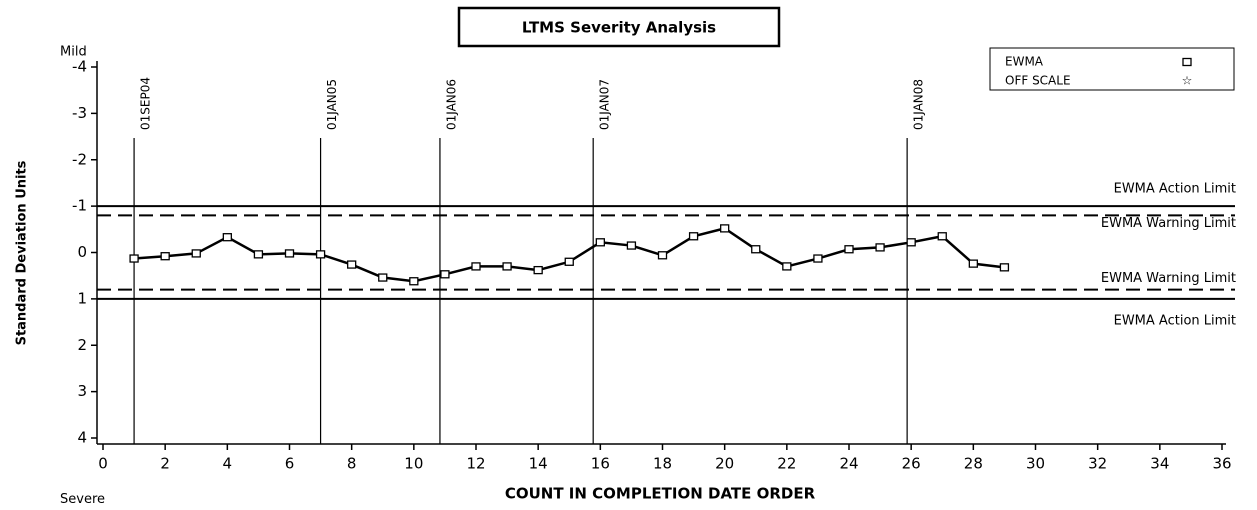 Image resolution: width=1257 pixels, height=510 pixels. Describe the element at coordinates (352, 464) in the screenshot. I see `x-tick-label: 8` at that location.